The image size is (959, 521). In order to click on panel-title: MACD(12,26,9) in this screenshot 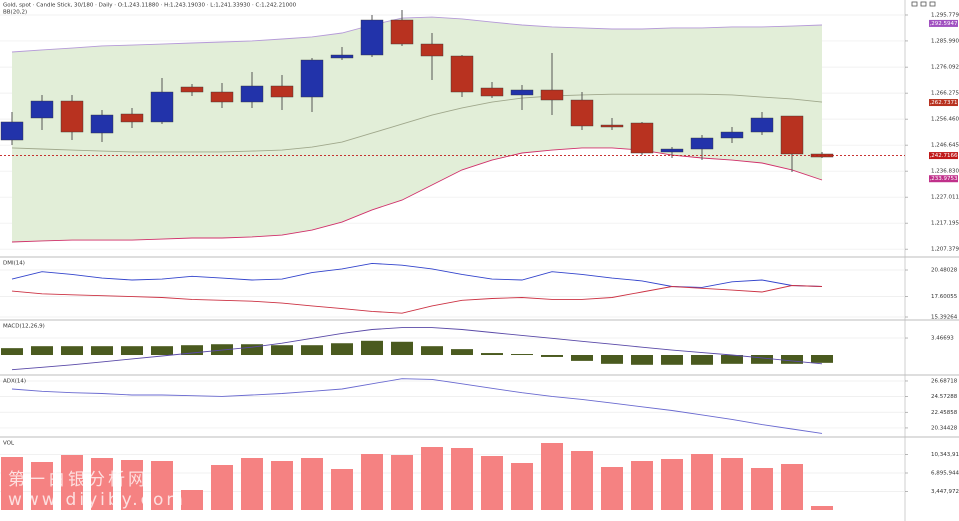, I will do `click(24, 327)`.